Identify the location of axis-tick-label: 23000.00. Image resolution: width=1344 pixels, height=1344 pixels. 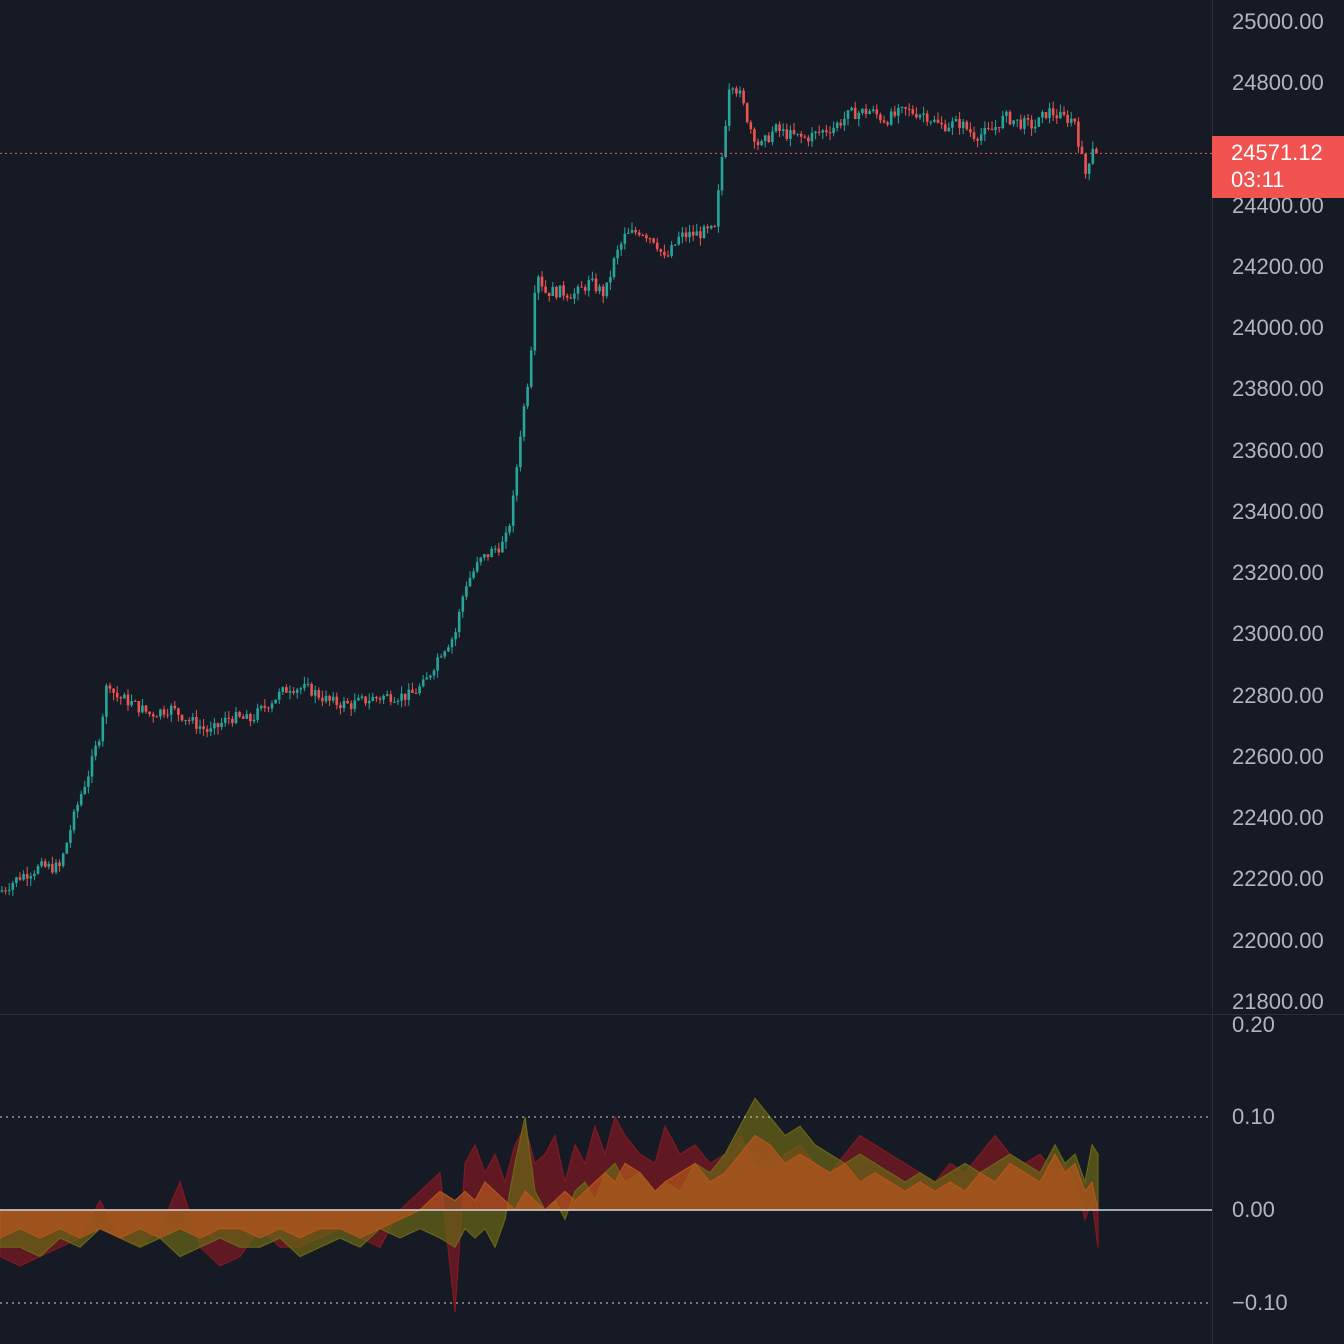
(1278, 633).